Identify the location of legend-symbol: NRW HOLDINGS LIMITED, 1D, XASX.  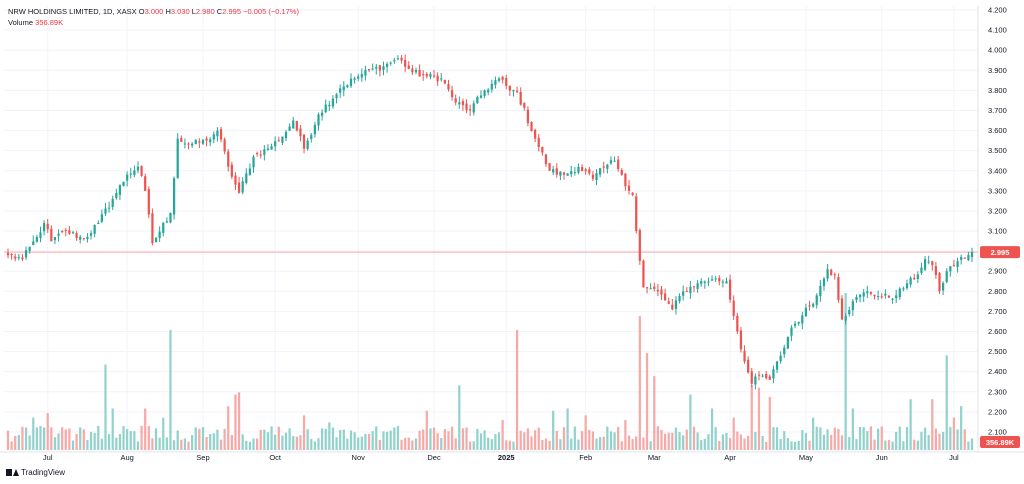
(72, 11).